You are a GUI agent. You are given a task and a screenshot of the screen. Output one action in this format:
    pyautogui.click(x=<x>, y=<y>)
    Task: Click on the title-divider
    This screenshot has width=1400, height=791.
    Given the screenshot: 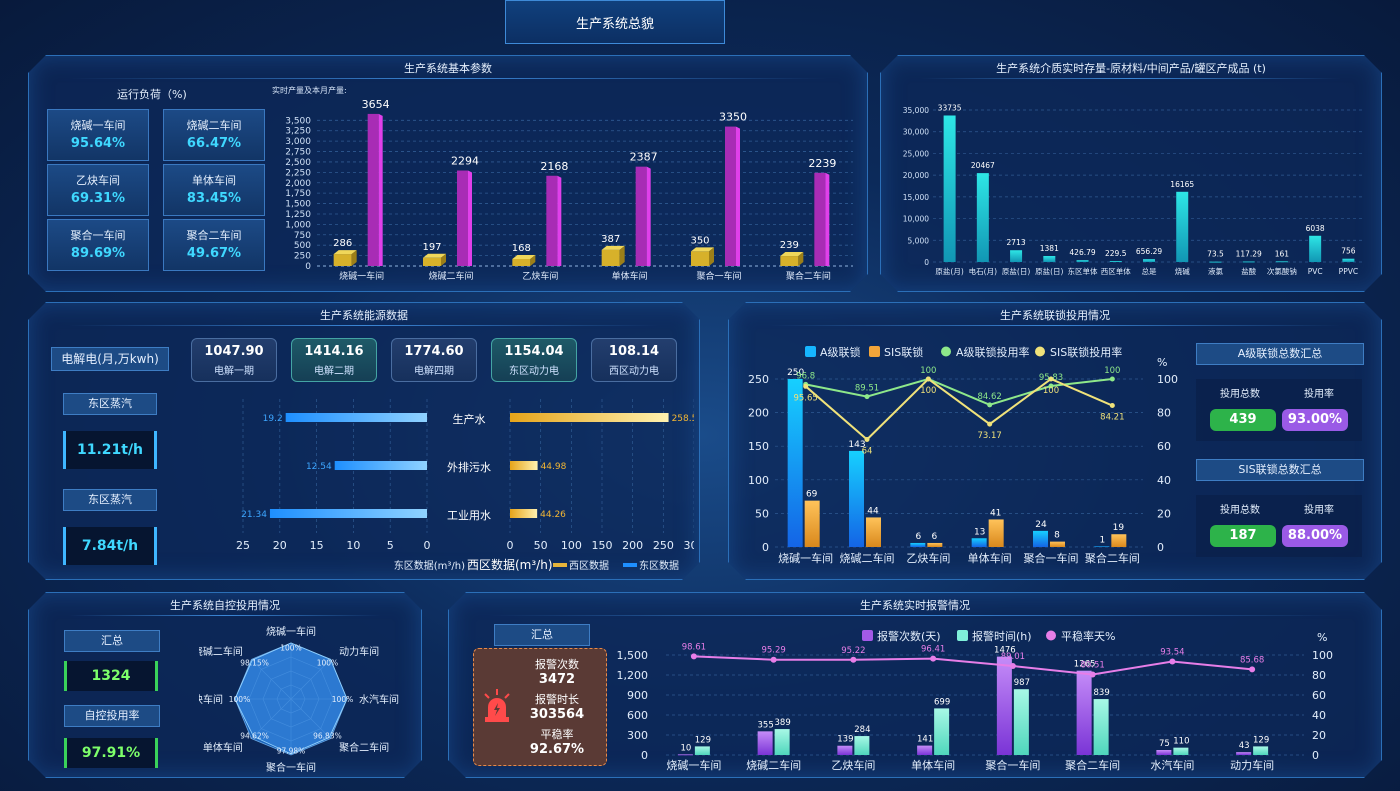 What is the action you would take?
    pyautogui.click(x=364, y=325)
    